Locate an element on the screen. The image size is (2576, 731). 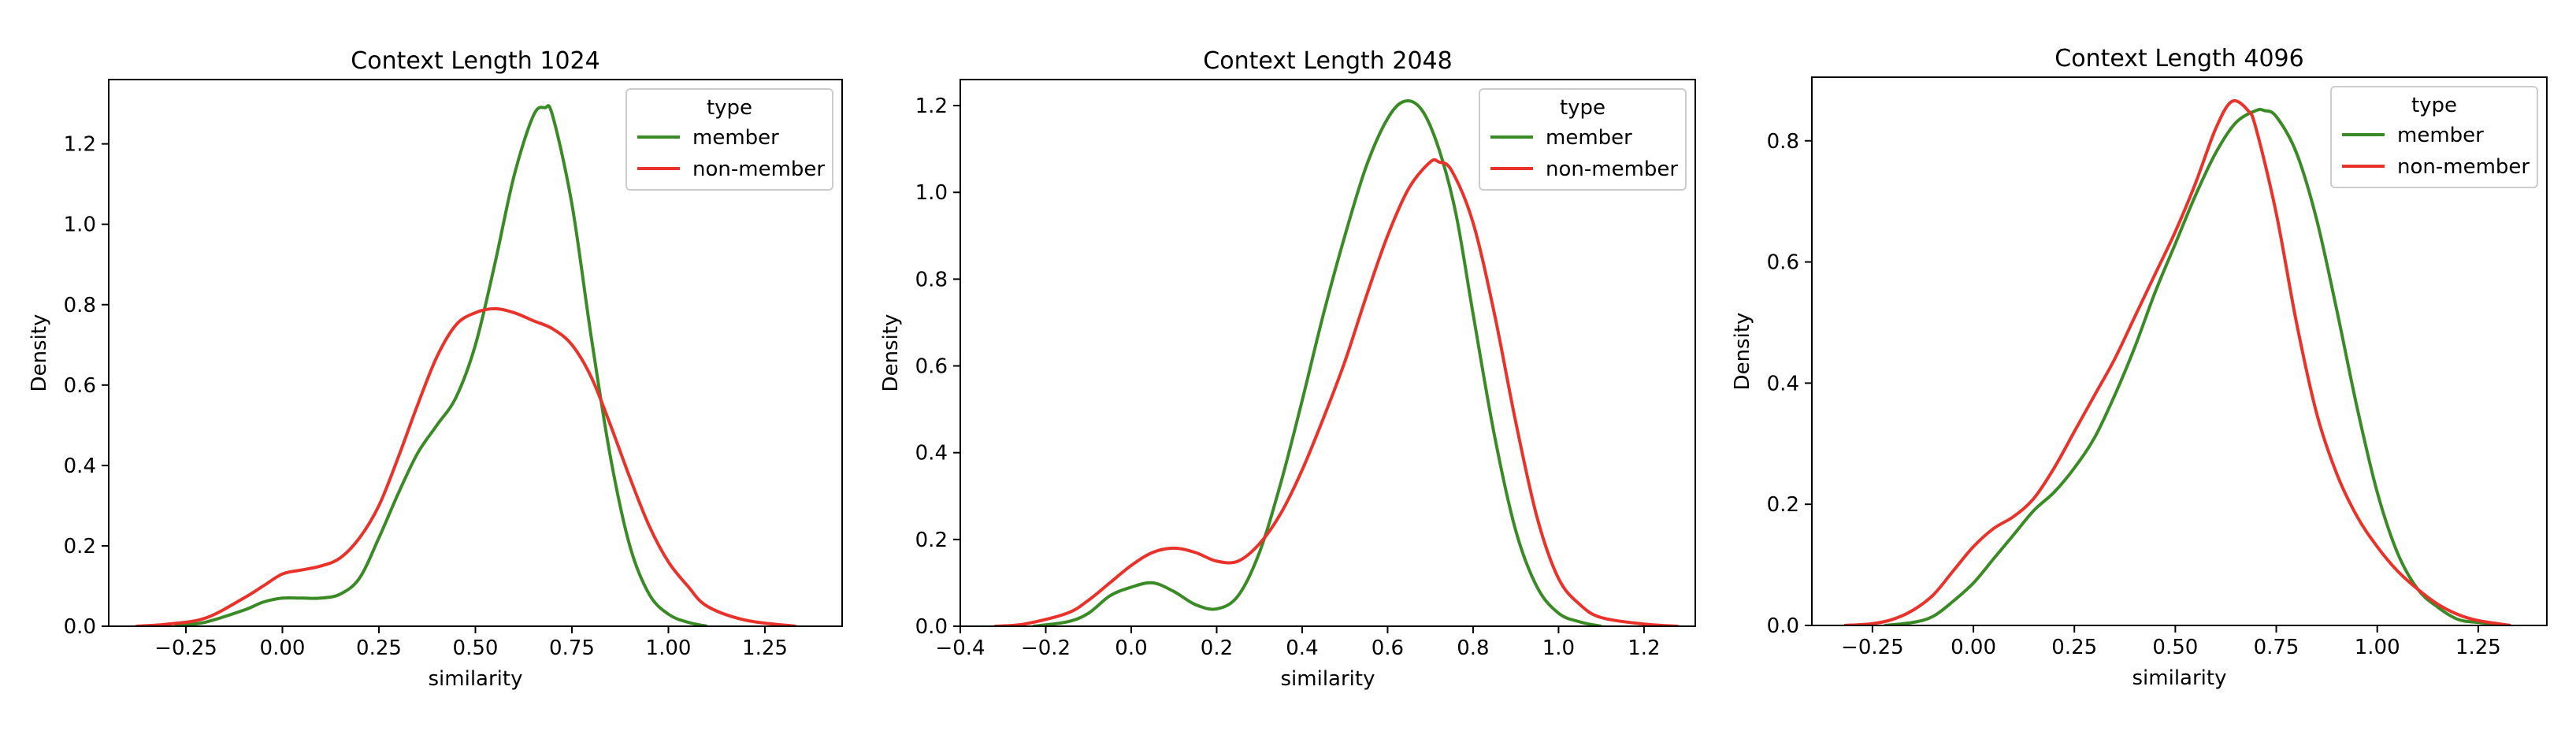
x-tick-label: 0.6 is located at coordinates (1388, 648).